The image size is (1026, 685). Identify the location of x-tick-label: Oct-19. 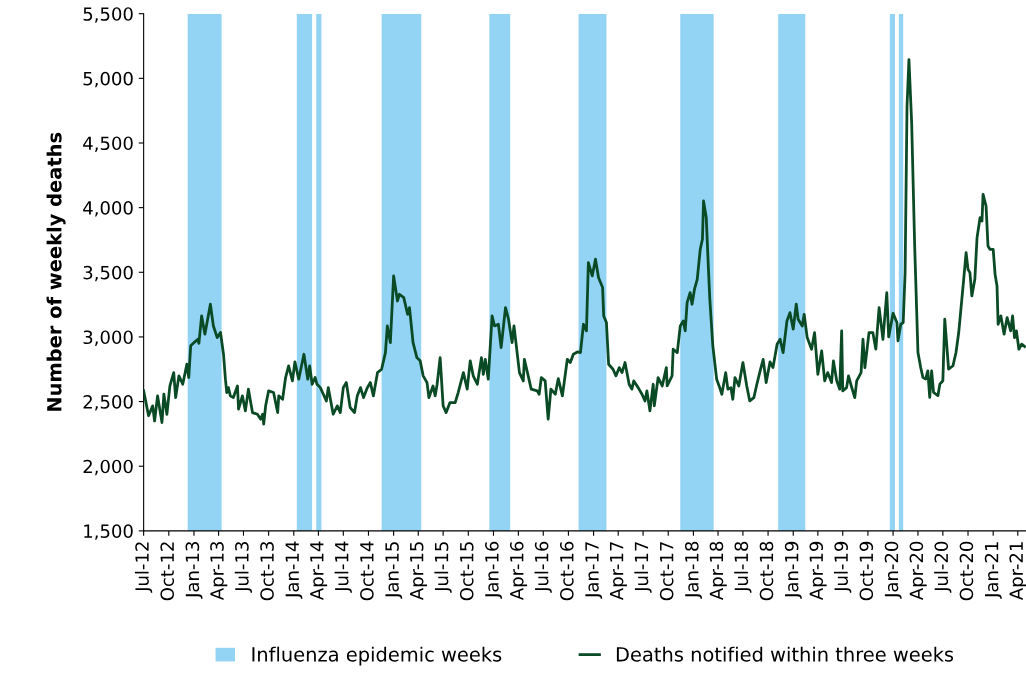
(866, 571).